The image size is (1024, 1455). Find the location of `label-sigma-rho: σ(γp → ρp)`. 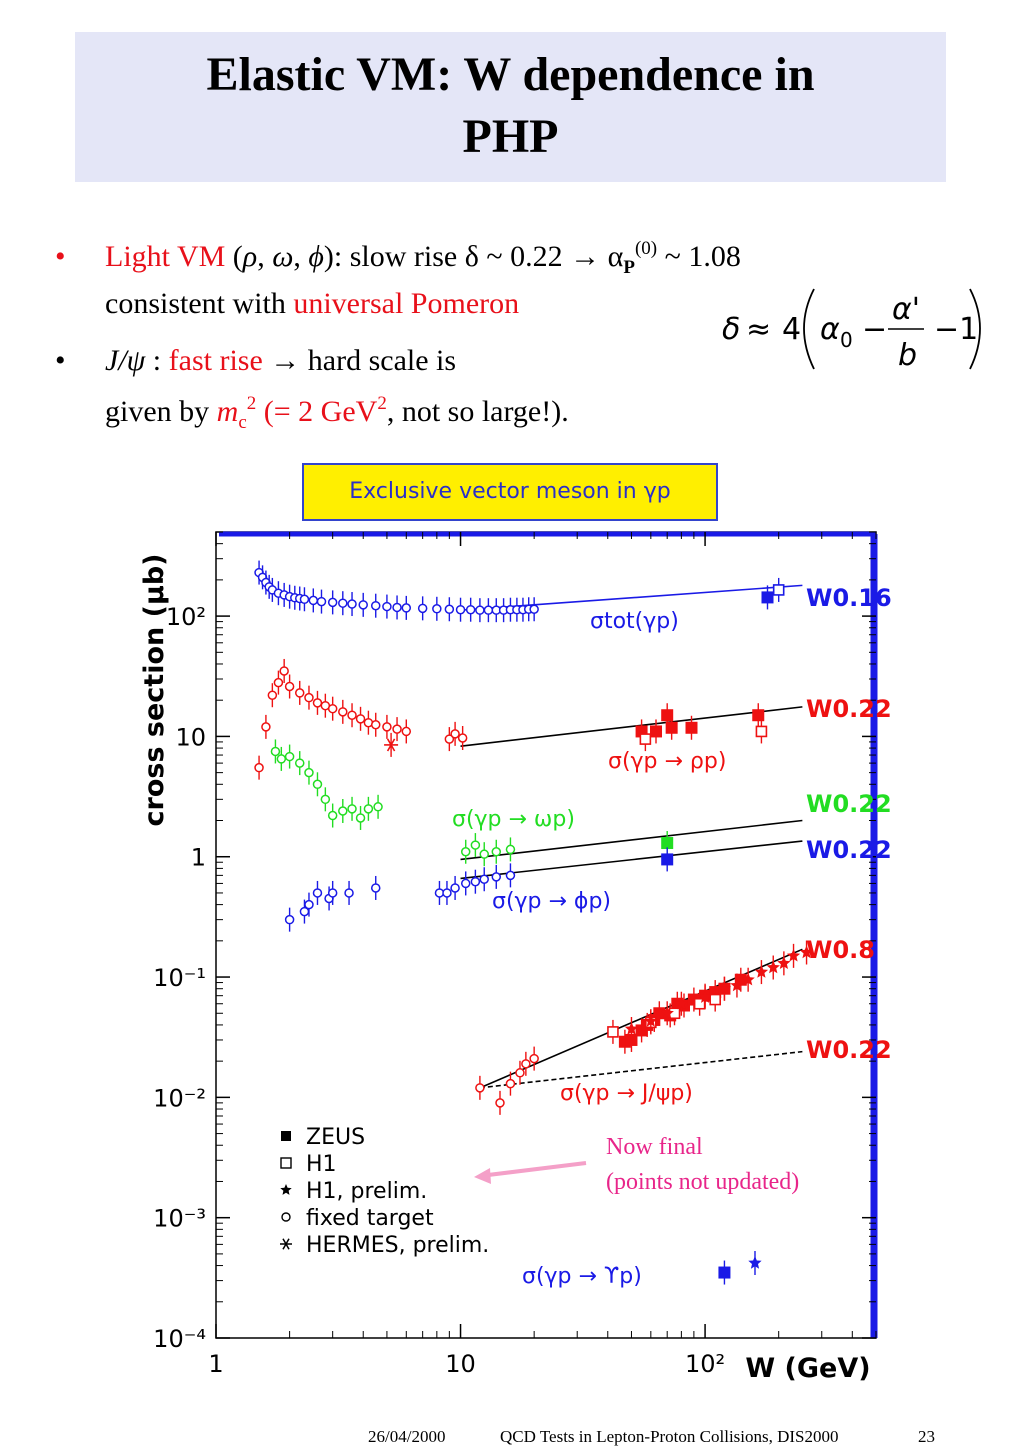

label-sigma-rho: σ(γp → ρp) is located at coordinates (667, 761).